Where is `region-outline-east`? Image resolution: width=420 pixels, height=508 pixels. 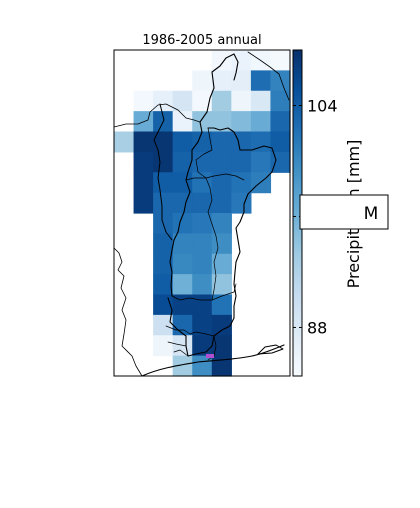
region-outline-east is located at coordinates (242, 206).